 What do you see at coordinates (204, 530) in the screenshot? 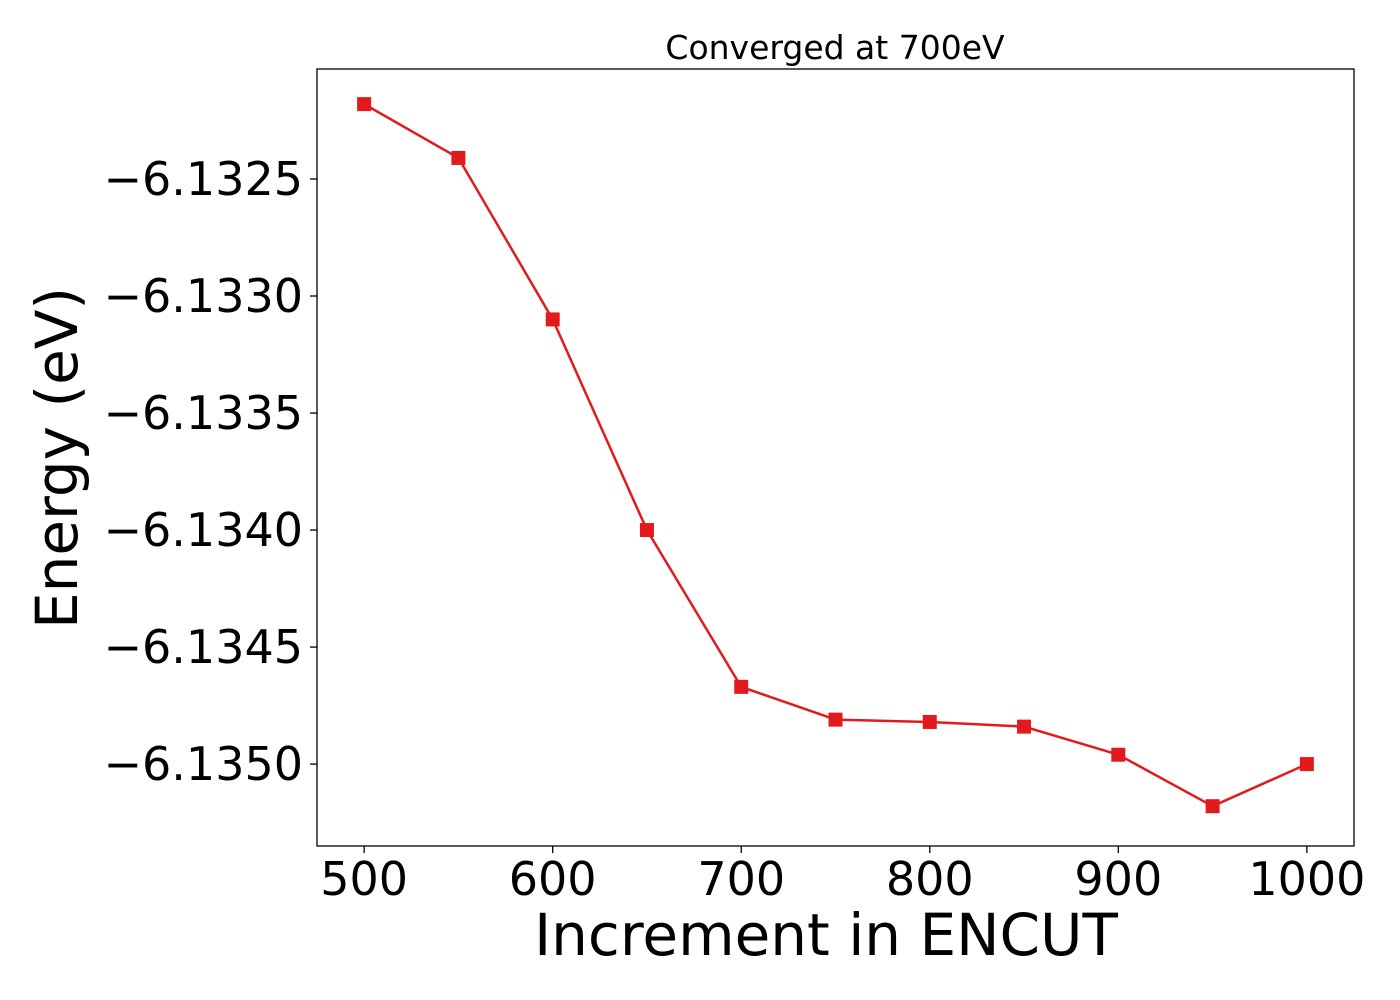
I see `y-tick-label: −6.1340` at bounding box center [204, 530].